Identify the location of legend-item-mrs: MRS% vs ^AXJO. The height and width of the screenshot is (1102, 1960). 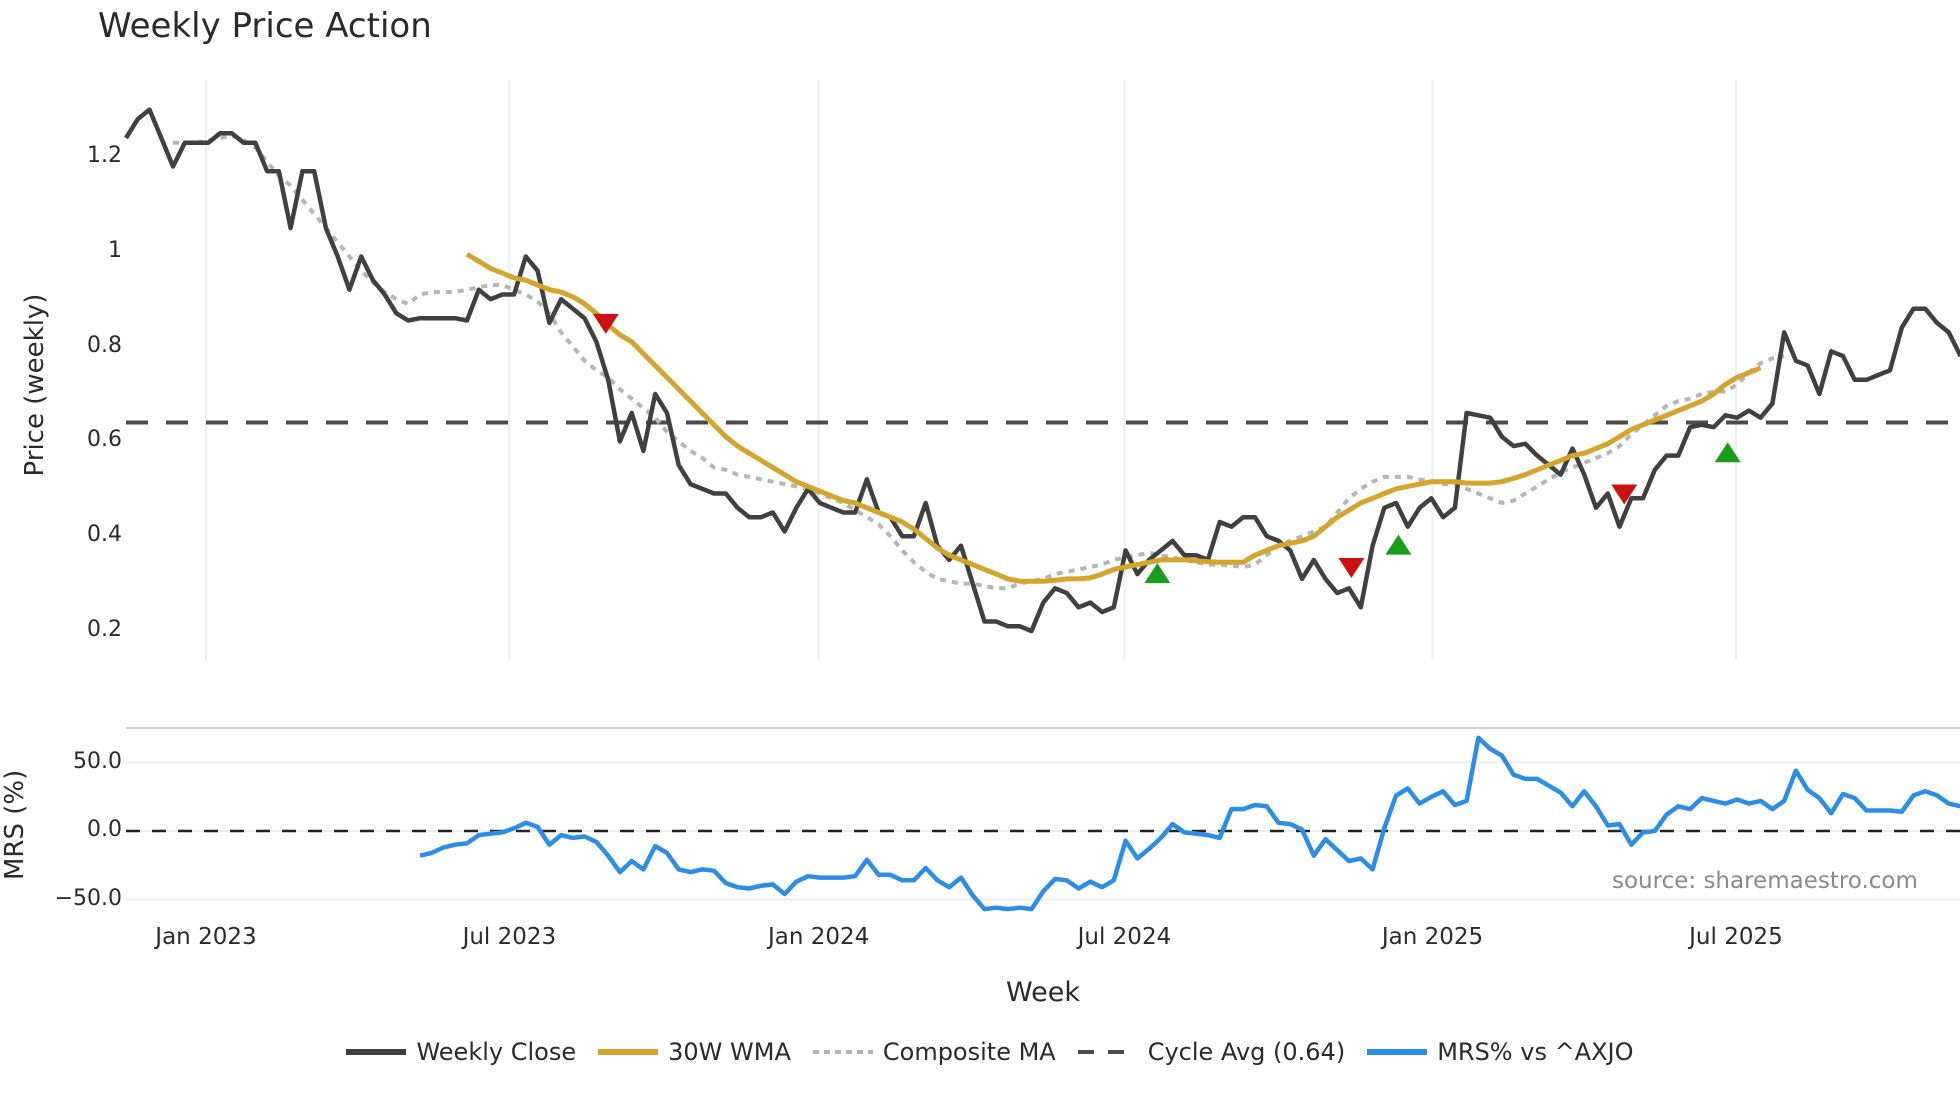
(1500, 1052).